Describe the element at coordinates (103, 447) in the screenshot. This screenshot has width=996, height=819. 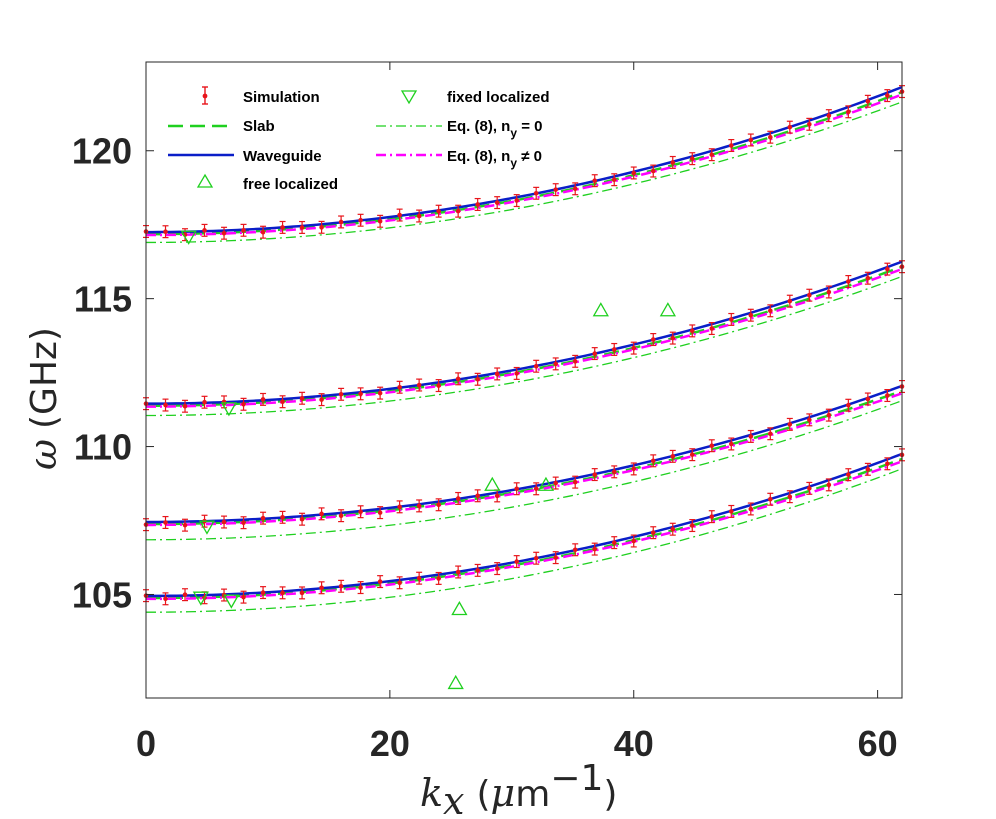
I see `y-tick-label: 110` at that location.